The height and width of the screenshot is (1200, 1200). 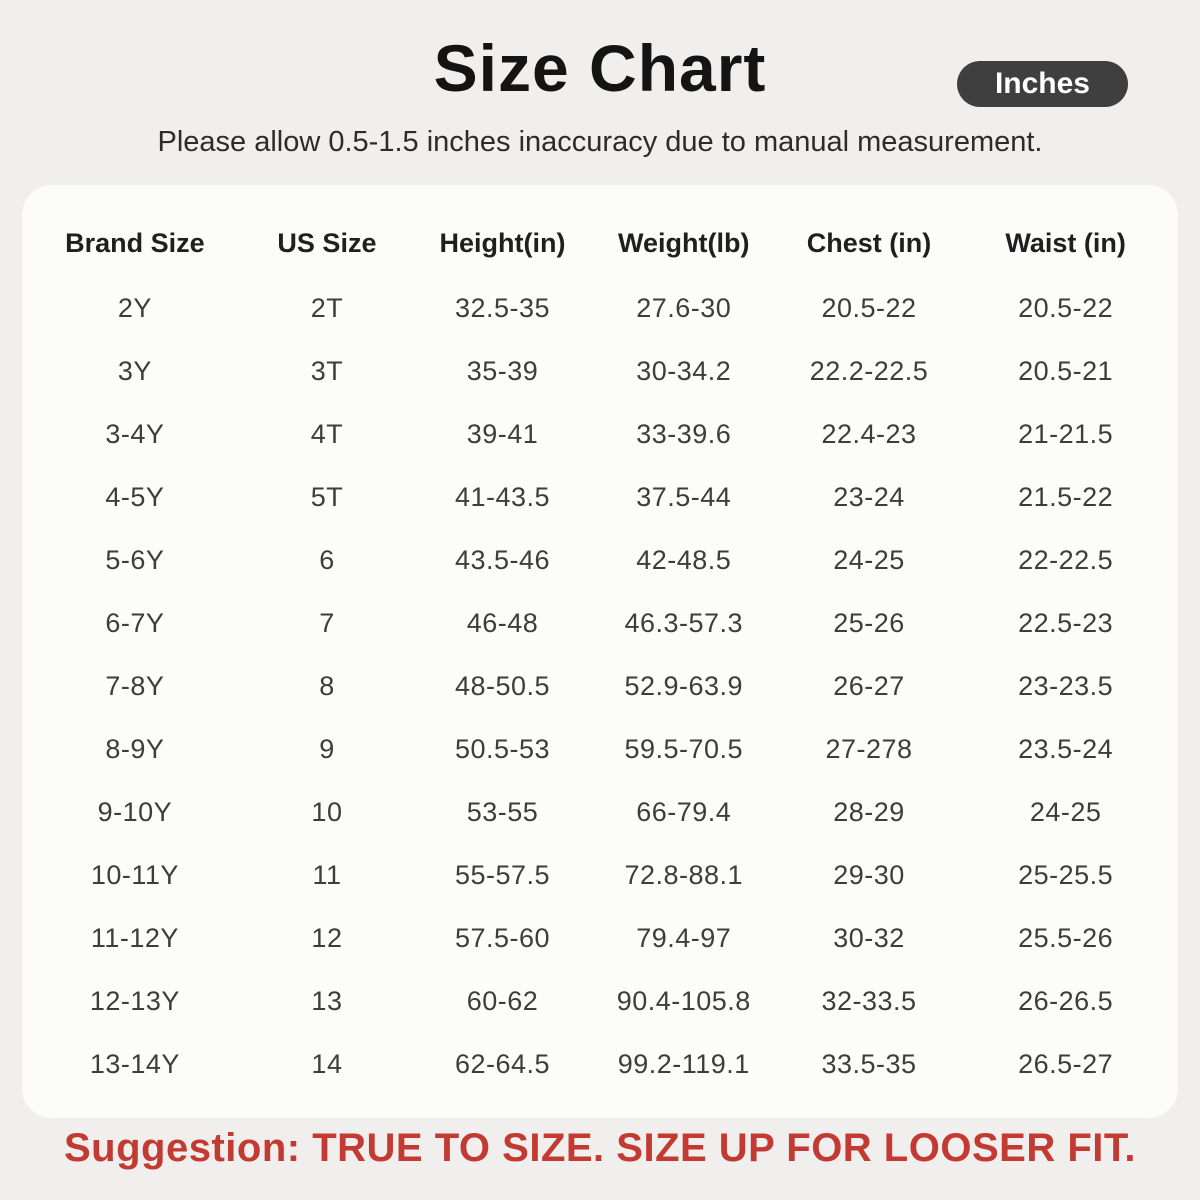 What do you see at coordinates (869, 434) in the screenshot?
I see `table-cell: 22.4-23` at bounding box center [869, 434].